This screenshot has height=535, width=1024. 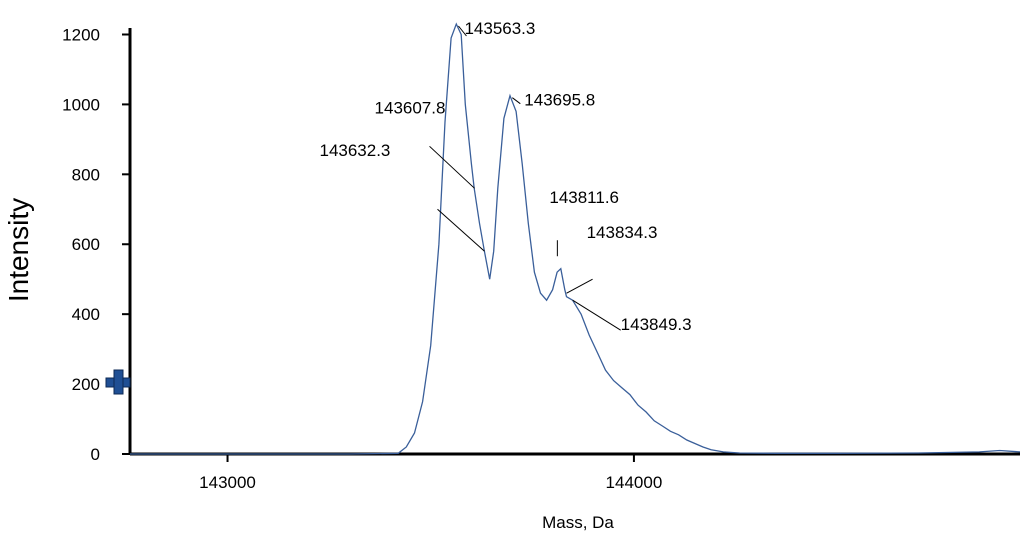 I want to click on peak-label-4: 143811.6, so click(x=584, y=197).